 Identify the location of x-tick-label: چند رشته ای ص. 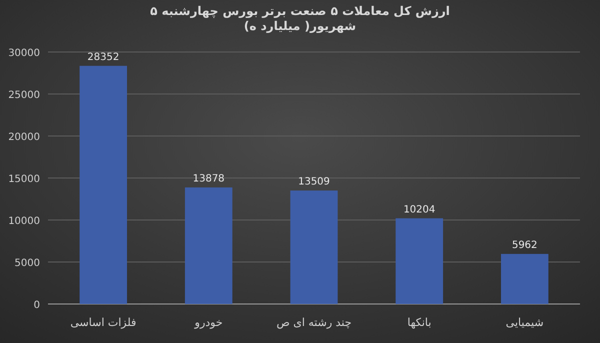
(314, 322).